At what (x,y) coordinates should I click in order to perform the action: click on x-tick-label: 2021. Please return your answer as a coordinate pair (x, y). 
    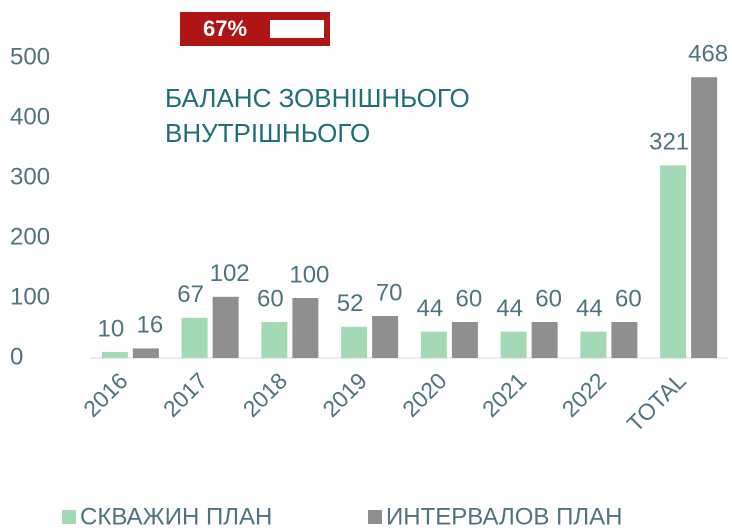
    Looking at the image, I should click on (504, 394).